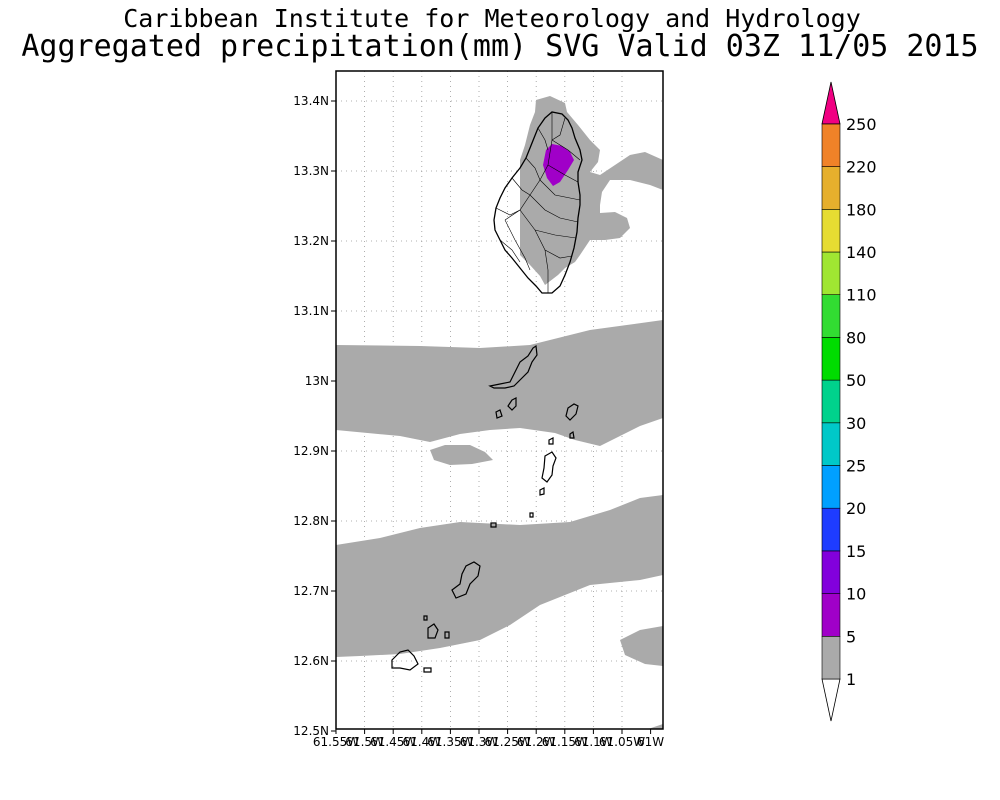  Describe the element at coordinates (513, 366) in the screenshot. I see `island-bequia` at that location.